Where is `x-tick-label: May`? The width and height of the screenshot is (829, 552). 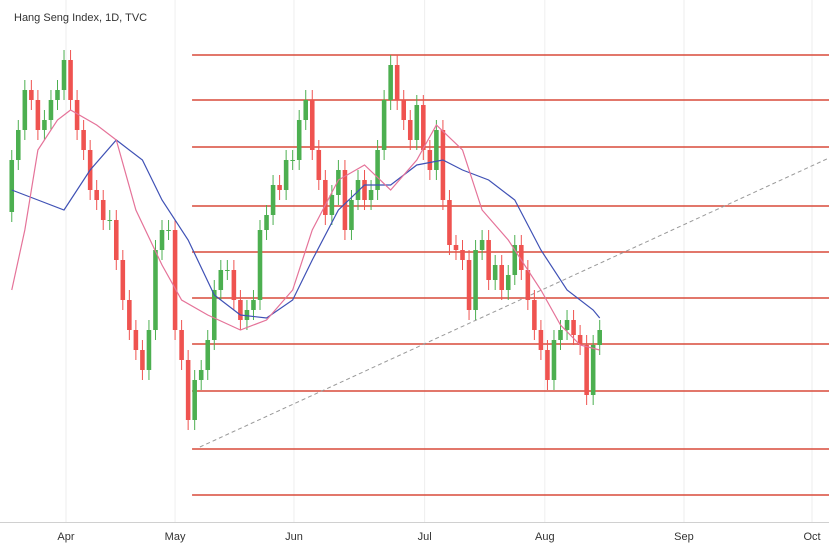
x-tick-label: May is located at coordinates (175, 537).